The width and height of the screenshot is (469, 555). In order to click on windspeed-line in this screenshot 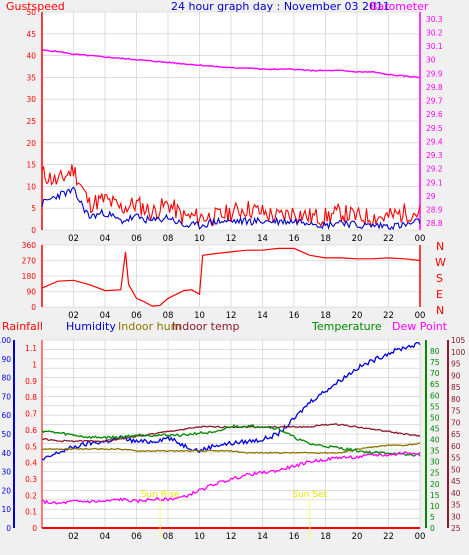, I will do `click(231, 208)`.